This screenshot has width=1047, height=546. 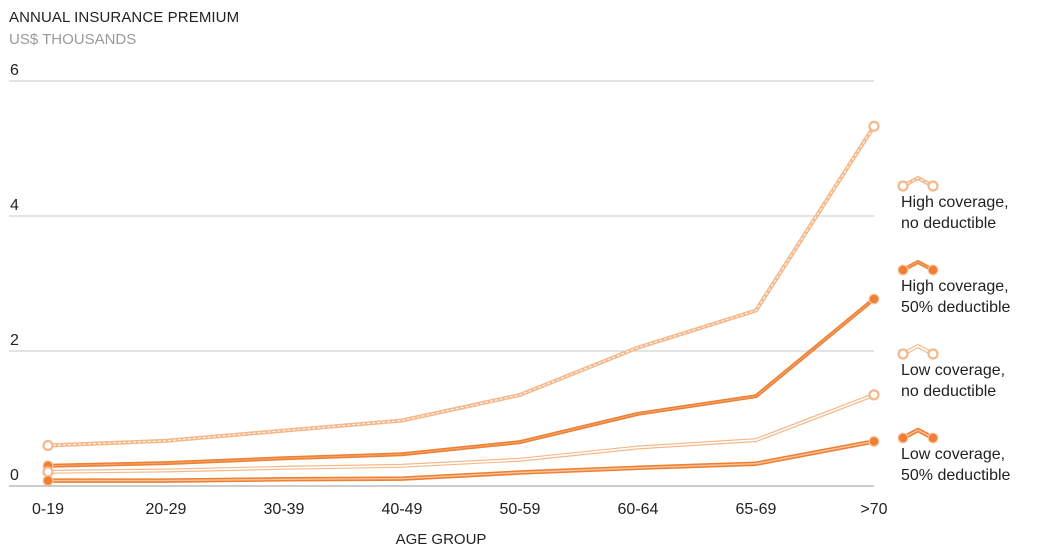 I want to click on y-tick-label: 6, so click(x=14, y=70).